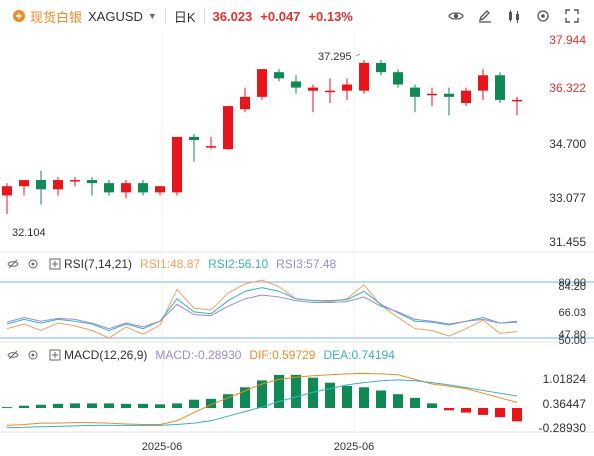 The image size is (594, 456). Describe the element at coordinates (282, 355) in the screenshot. I see `dif-value: DIF:0.59729` at that location.